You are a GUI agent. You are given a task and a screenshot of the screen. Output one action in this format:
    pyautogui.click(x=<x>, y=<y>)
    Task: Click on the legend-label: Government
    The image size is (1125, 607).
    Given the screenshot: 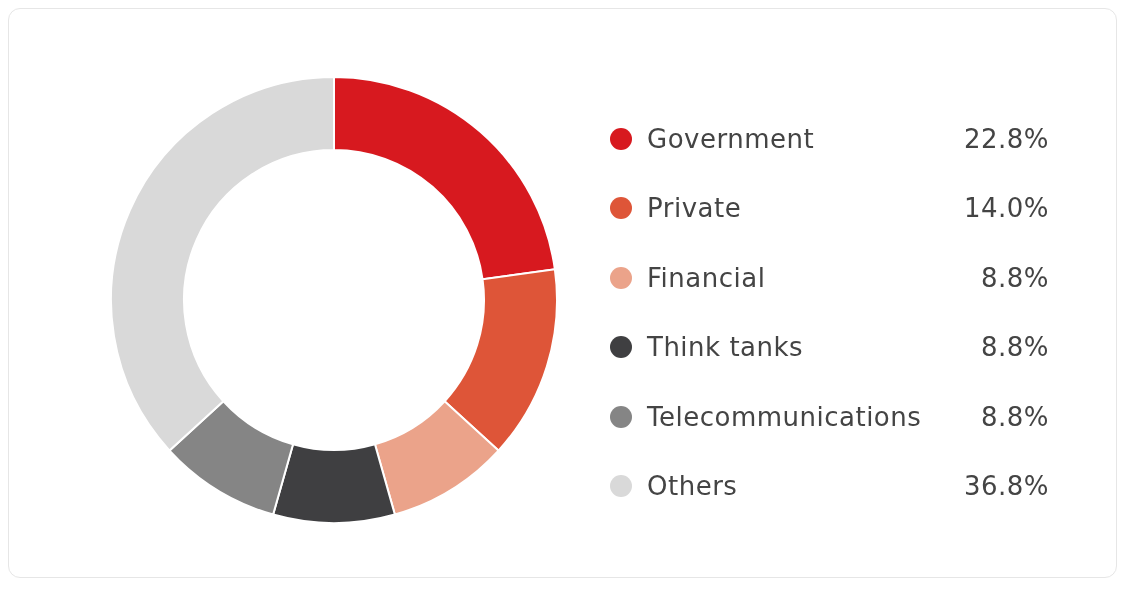 What is the action you would take?
    pyautogui.click(x=731, y=138)
    